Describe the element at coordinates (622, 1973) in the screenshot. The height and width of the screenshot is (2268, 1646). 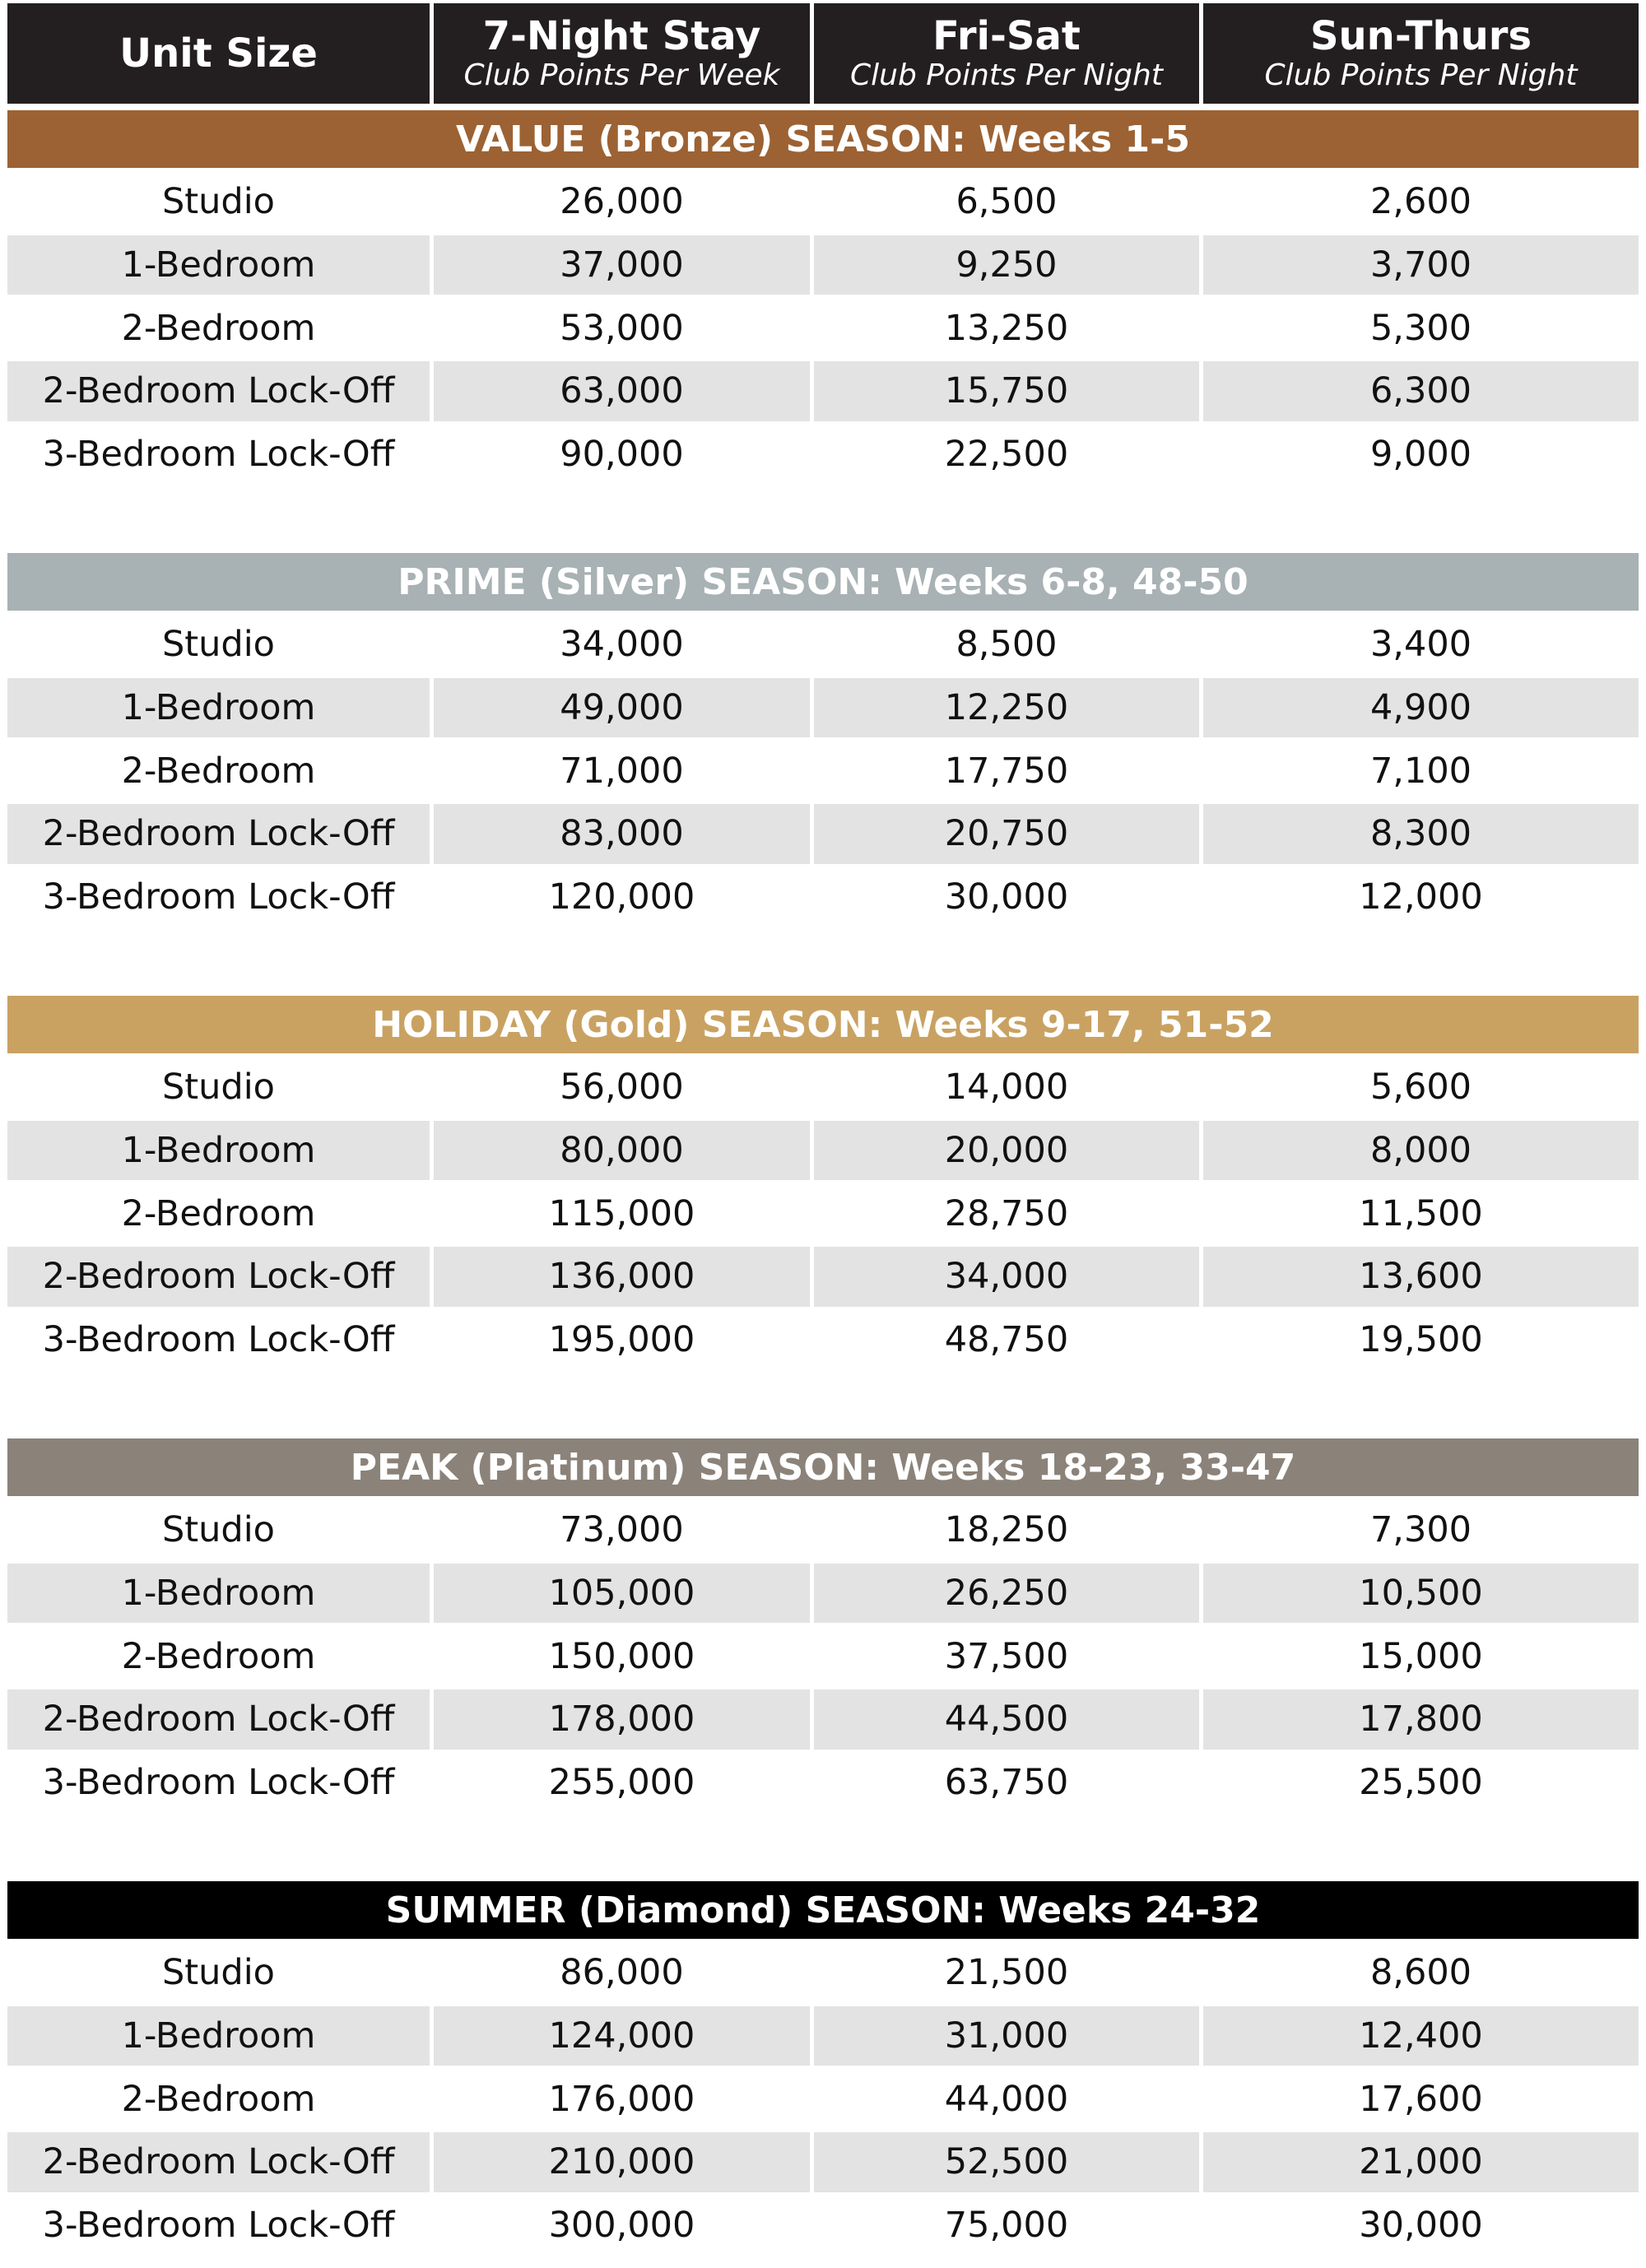
I see `points-value: 86,000` at that location.